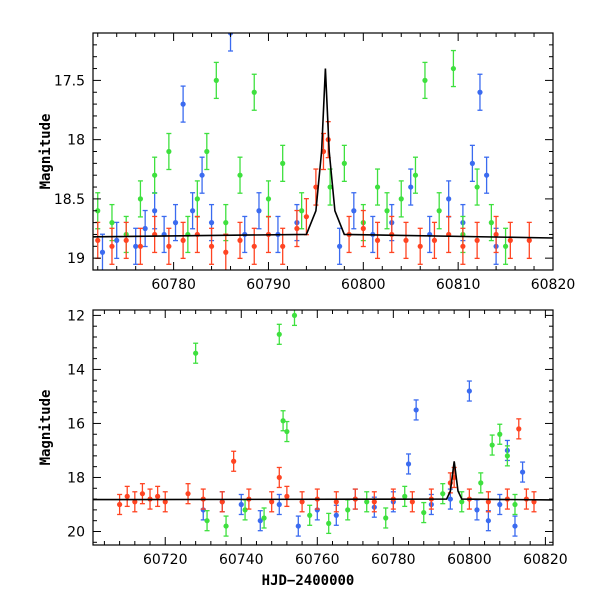 The image size is (600, 600). Describe the element at coordinates (308, 581) in the screenshot. I see `x-axis-title: HJD−2400000` at that location.